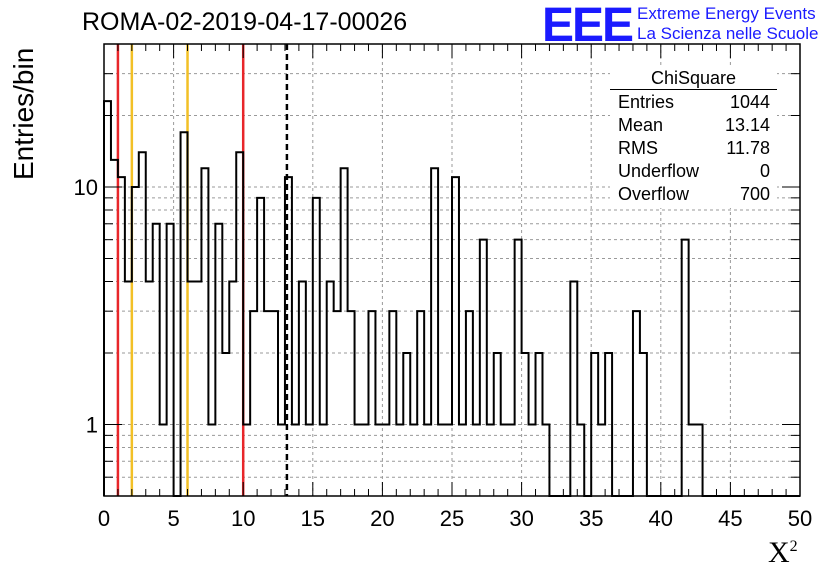  I want to click on stats-title: ChiSquare, so click(693, 78).